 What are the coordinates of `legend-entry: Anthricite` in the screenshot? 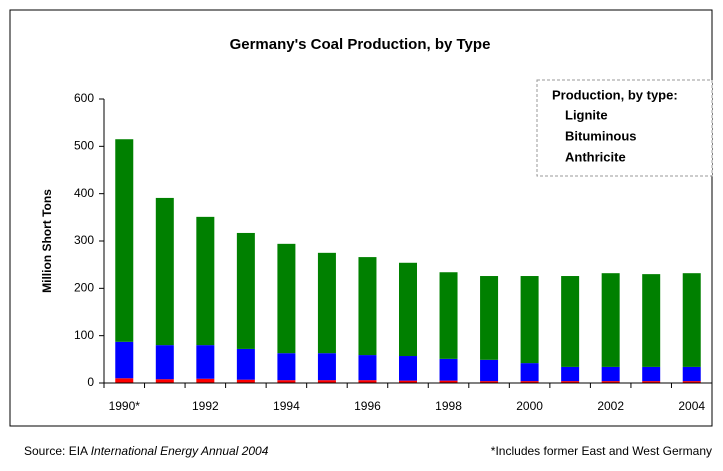 It's located at (595, 156).